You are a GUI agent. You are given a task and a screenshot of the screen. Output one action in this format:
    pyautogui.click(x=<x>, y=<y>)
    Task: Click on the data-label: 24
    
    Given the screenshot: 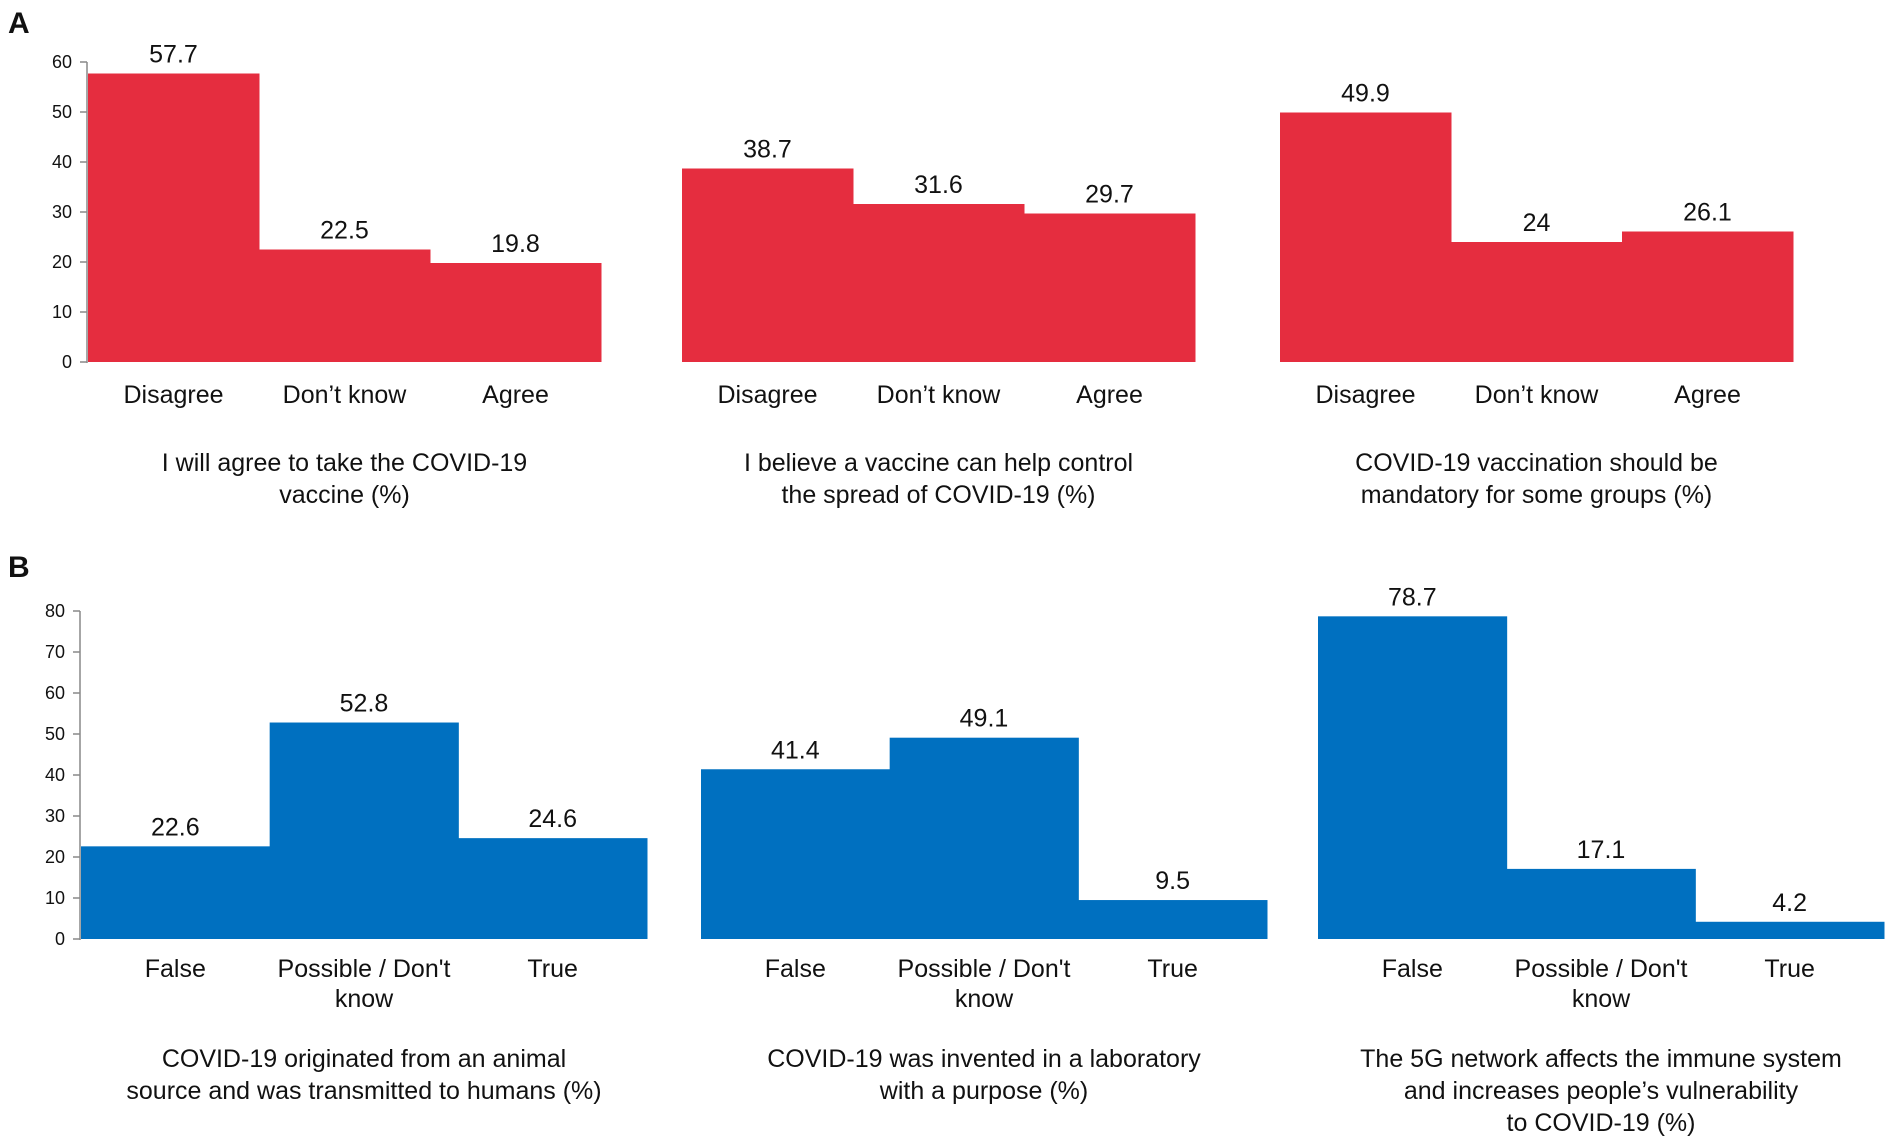 What is the action you would take?
    pyautogui.click(x=1537, y=223)
    